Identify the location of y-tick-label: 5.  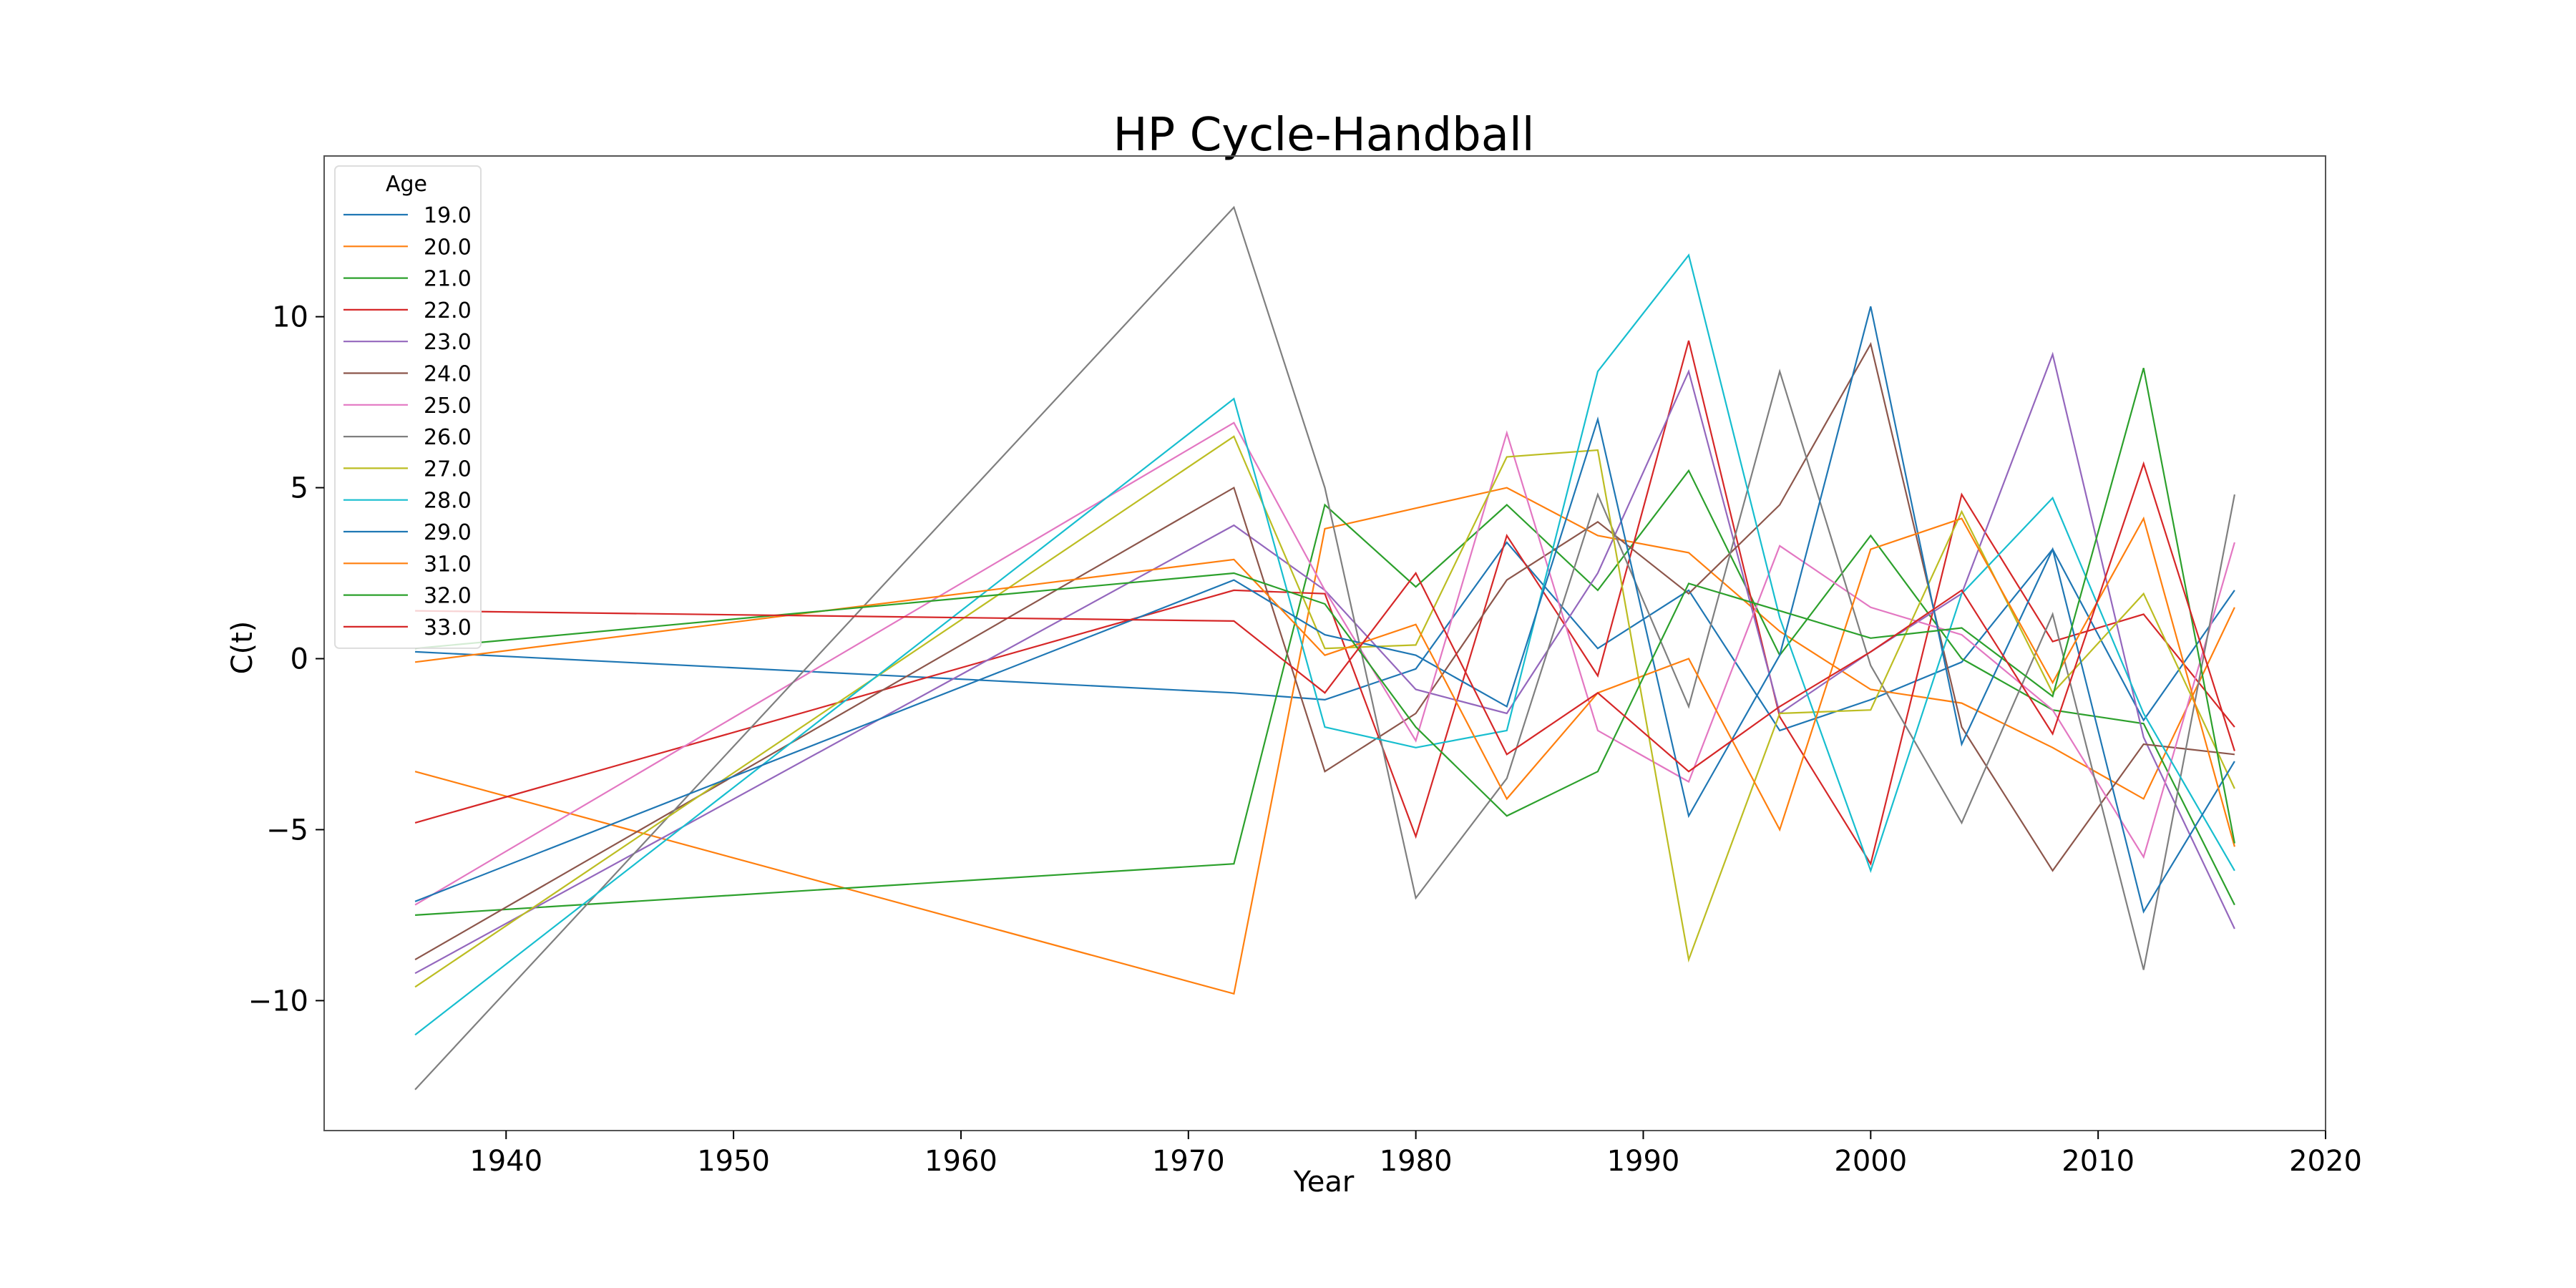
(299, 488).